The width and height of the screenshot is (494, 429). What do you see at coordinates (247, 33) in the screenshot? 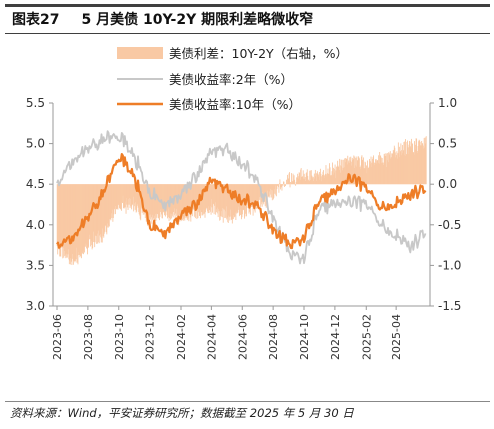
I see `title-rule` at bounding box center [247, 33].